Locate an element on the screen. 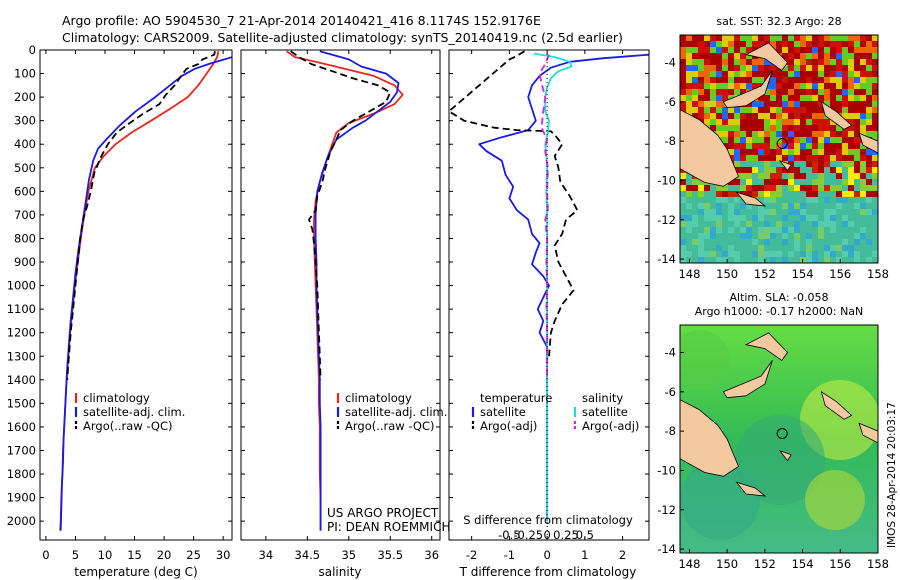 This screenshot has width=900, height=580. y-tick-label: 1300 is located at coordinates (21, 356).